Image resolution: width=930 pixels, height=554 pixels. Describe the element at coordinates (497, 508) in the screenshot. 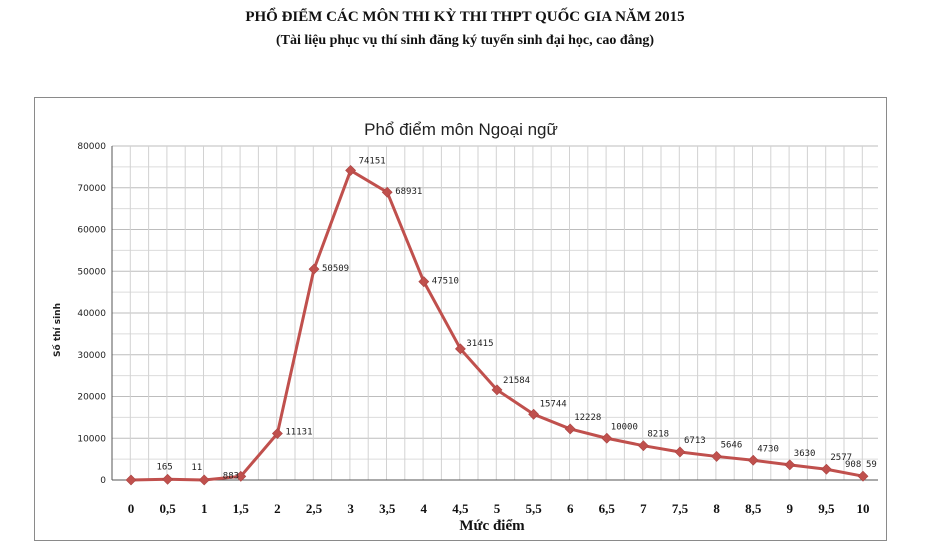

I see `x-tick-label: 5` at that location.